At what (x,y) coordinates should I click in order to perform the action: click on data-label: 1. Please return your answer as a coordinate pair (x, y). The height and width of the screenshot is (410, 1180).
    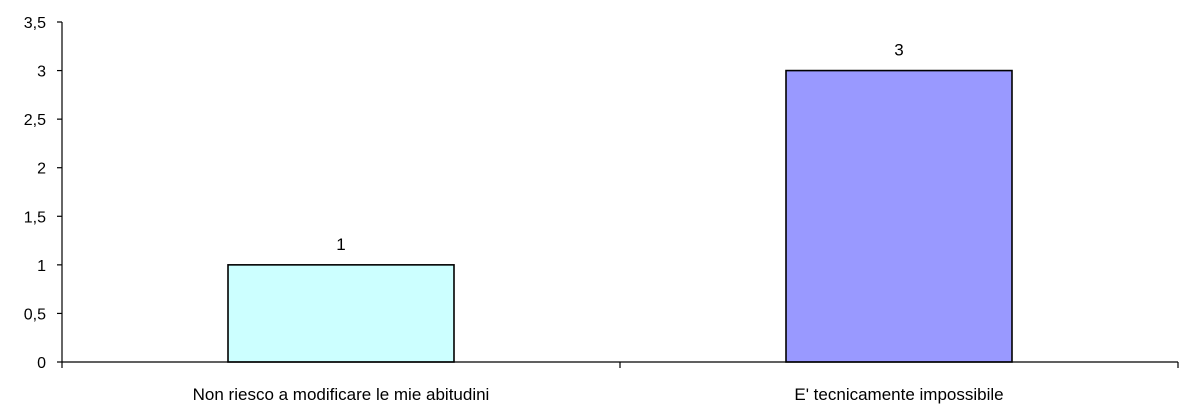
    Looking at the image, I should click on (340, 244).